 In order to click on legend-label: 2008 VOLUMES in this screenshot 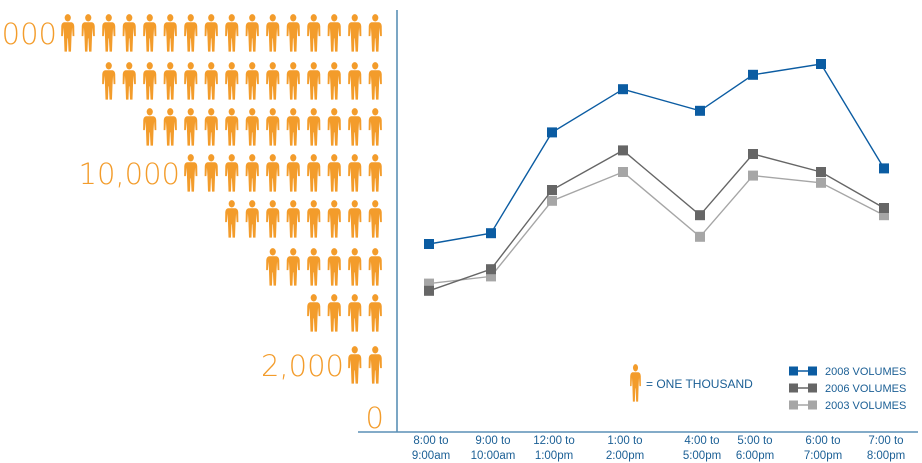, I will do `click(865, 372)`.